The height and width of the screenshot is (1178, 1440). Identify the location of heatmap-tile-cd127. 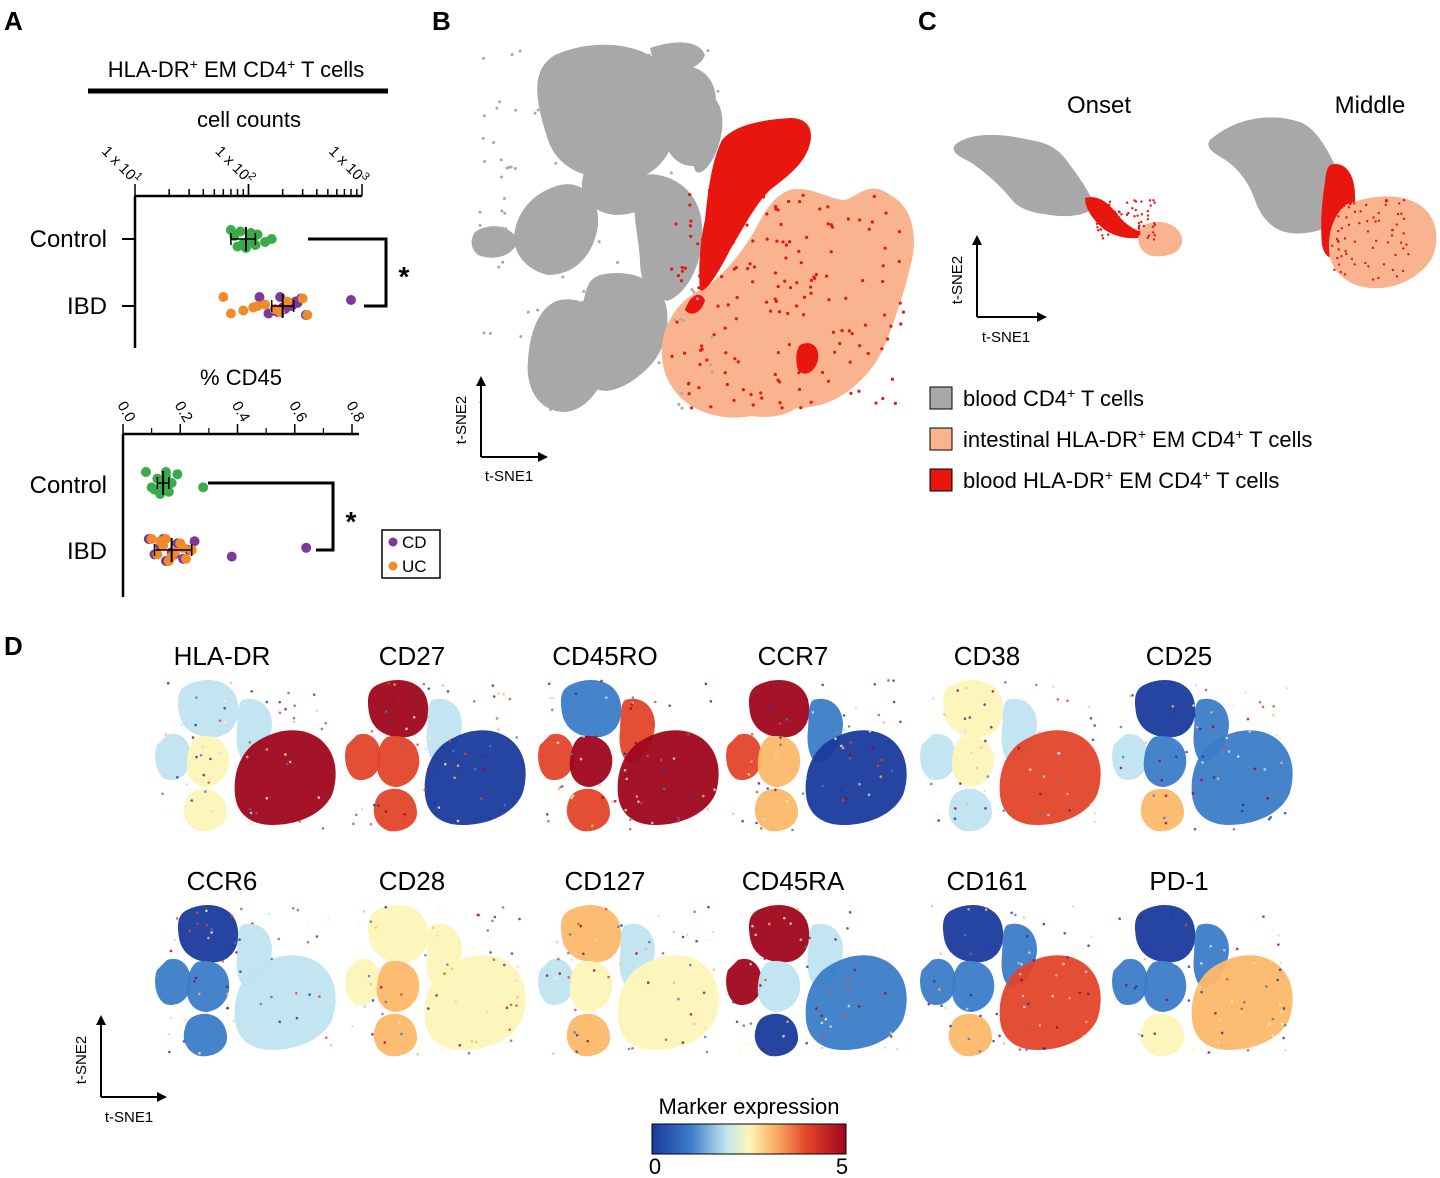
(628, 981).